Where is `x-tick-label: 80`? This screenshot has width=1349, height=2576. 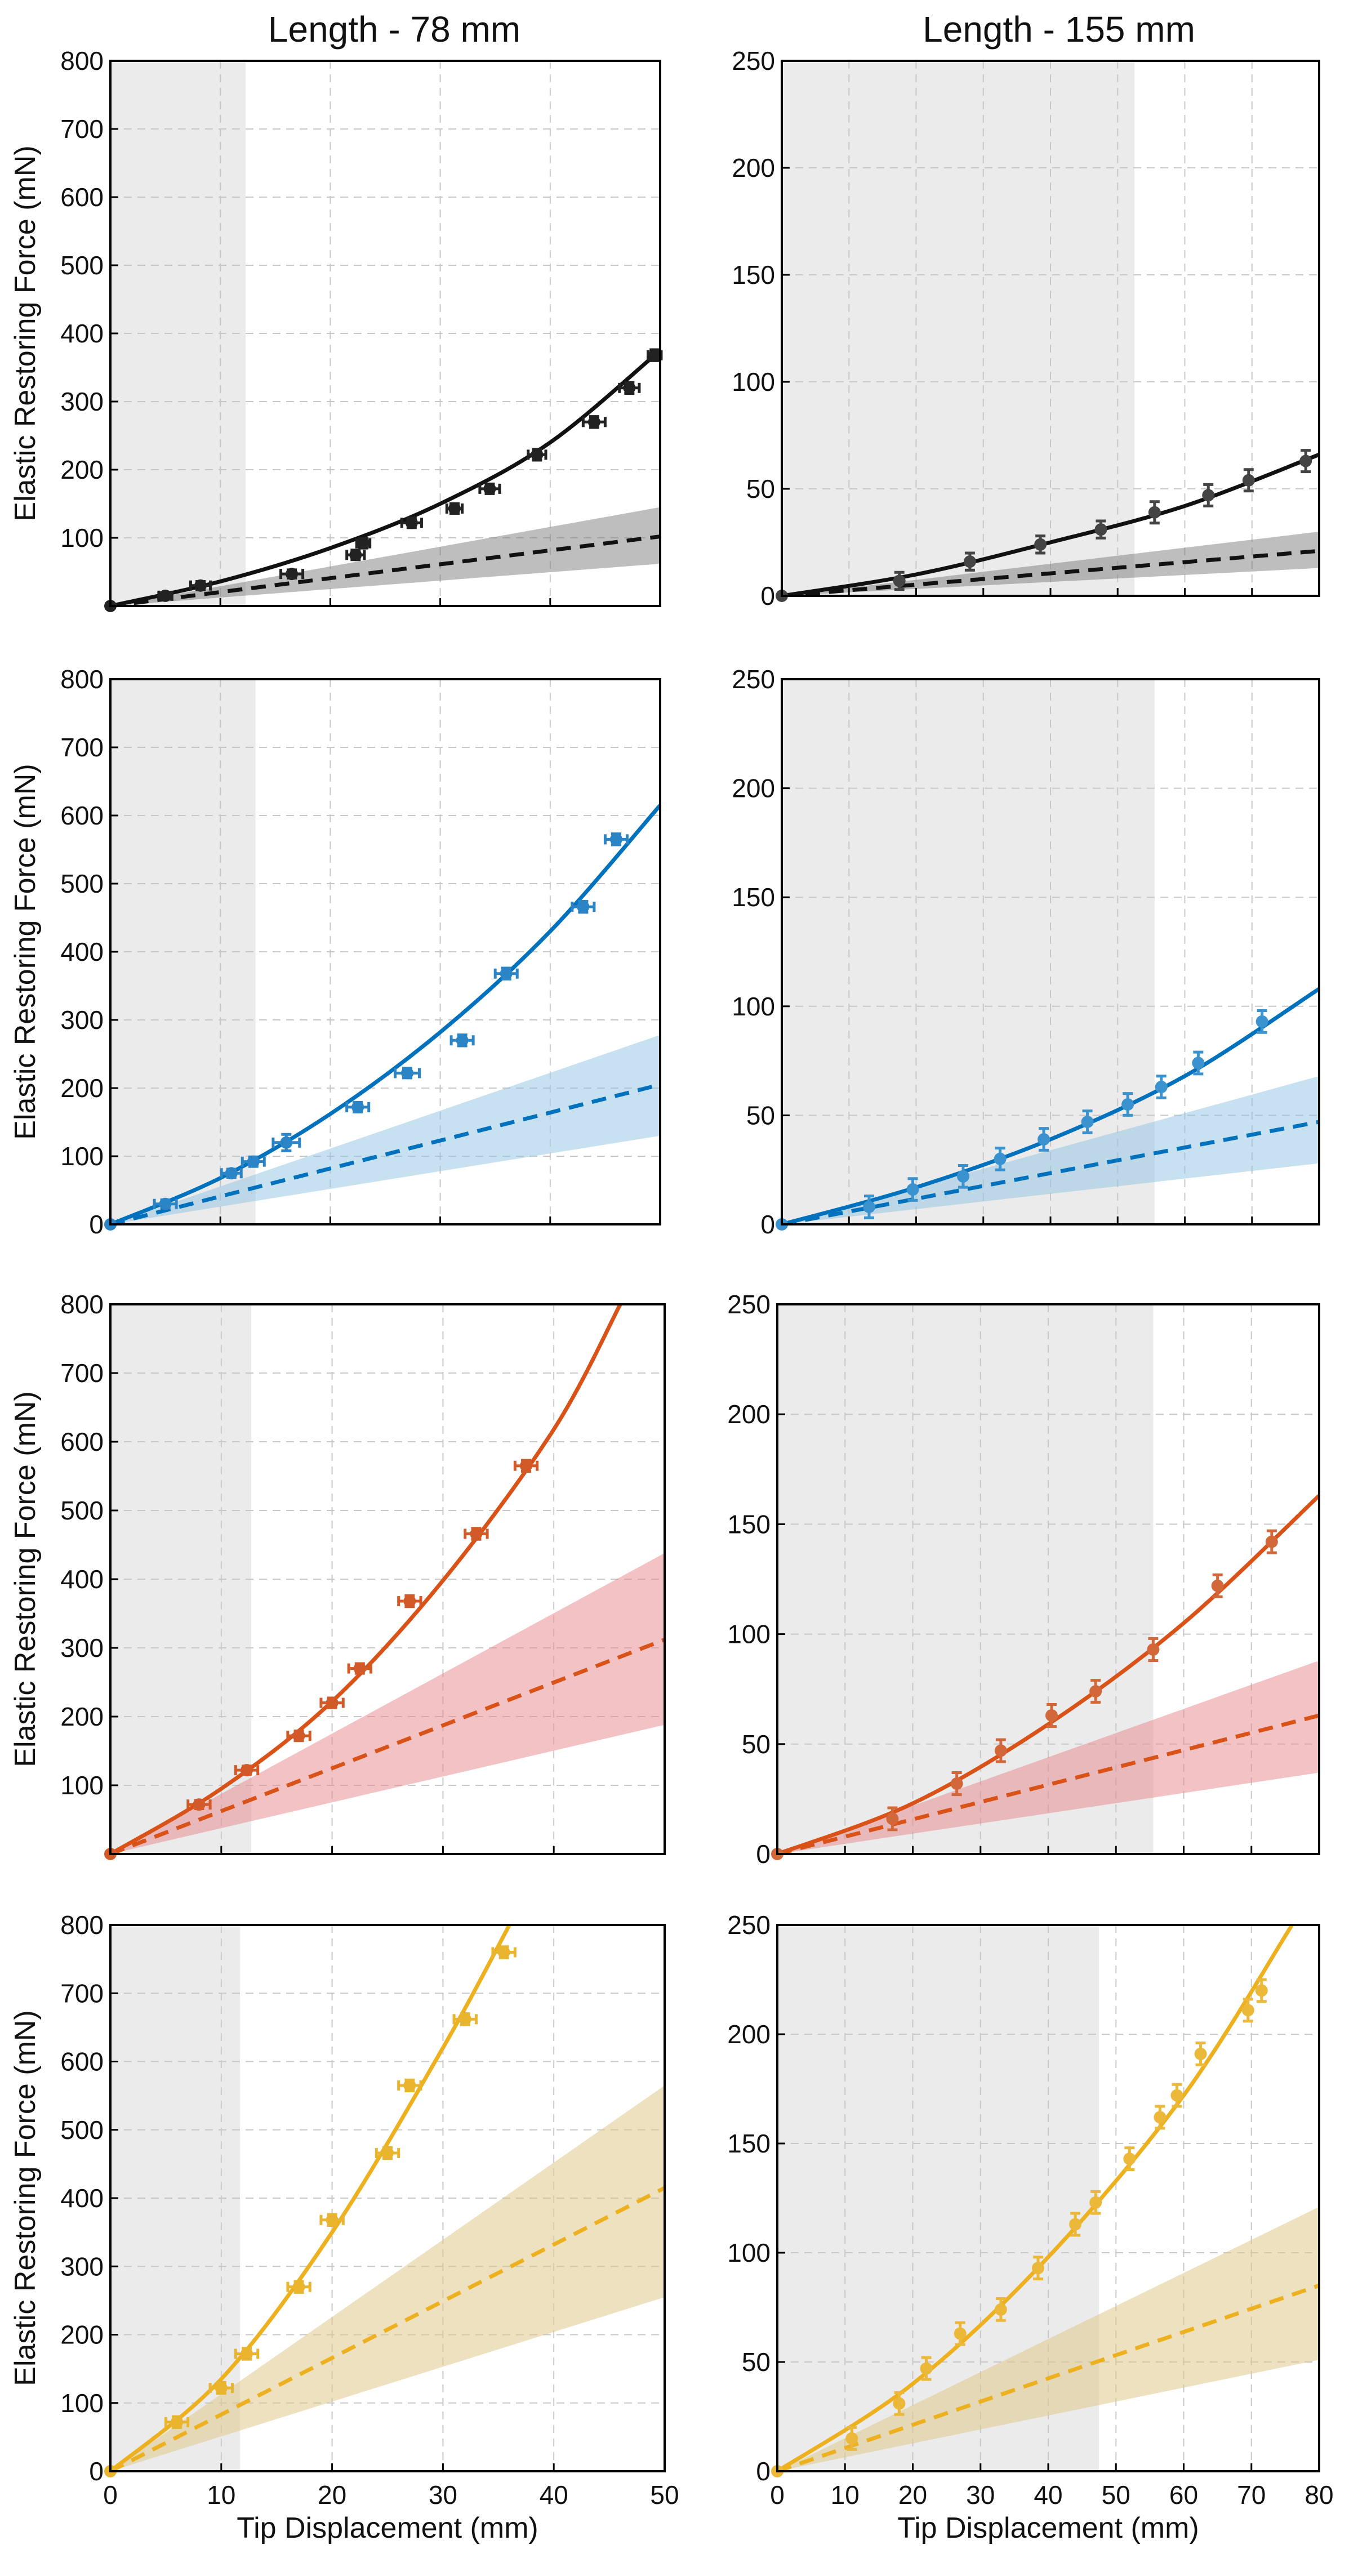 x-tick-label: 80 is located at coordinates (1319, 2495).